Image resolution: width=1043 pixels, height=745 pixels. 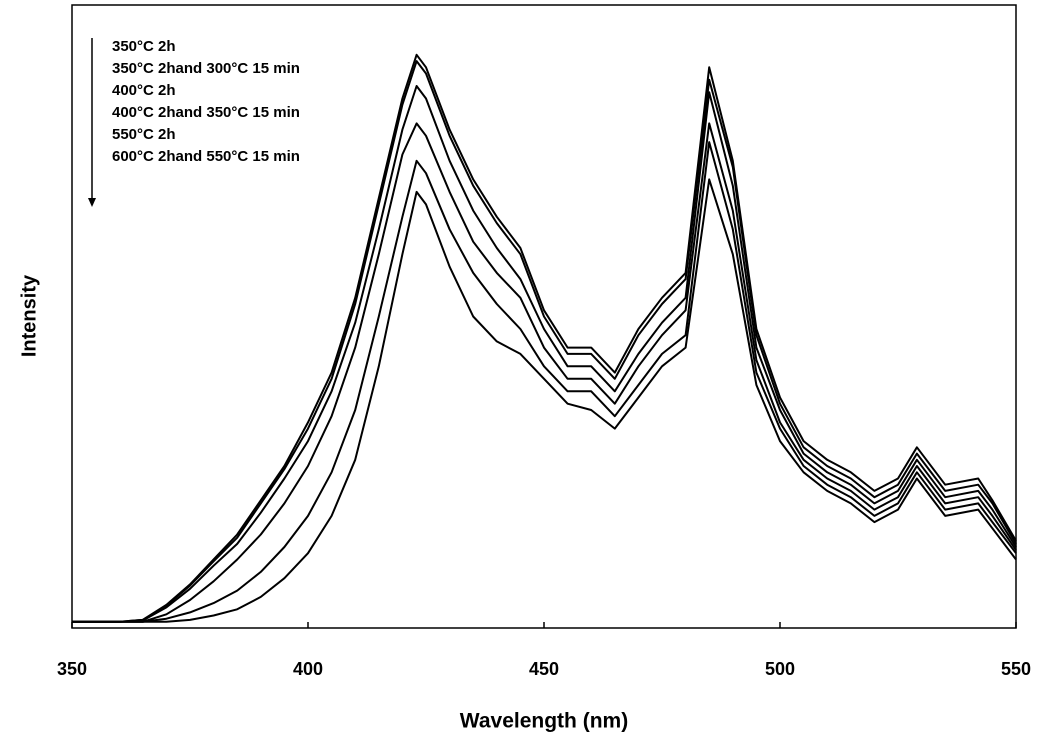 What do you see at coordinates (544, 721) in the screenshot?
I see `x-axis-title: Wavelength (nm)` at bounding box center [544, 721].